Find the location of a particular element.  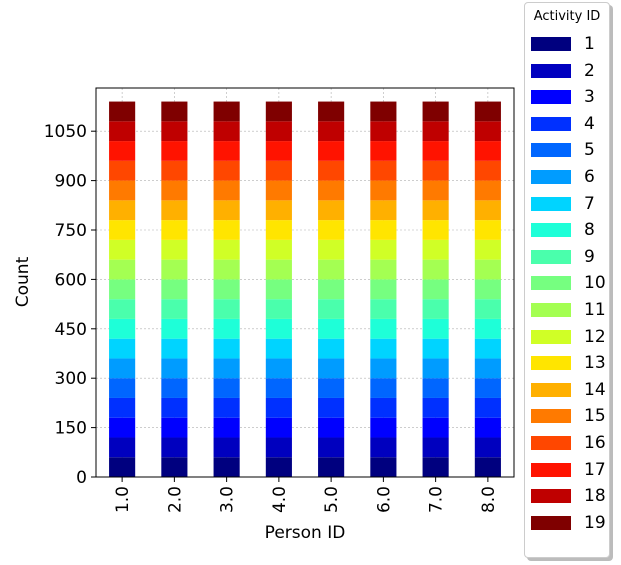

legend-label: 9 is located at coordinates (589, 256).